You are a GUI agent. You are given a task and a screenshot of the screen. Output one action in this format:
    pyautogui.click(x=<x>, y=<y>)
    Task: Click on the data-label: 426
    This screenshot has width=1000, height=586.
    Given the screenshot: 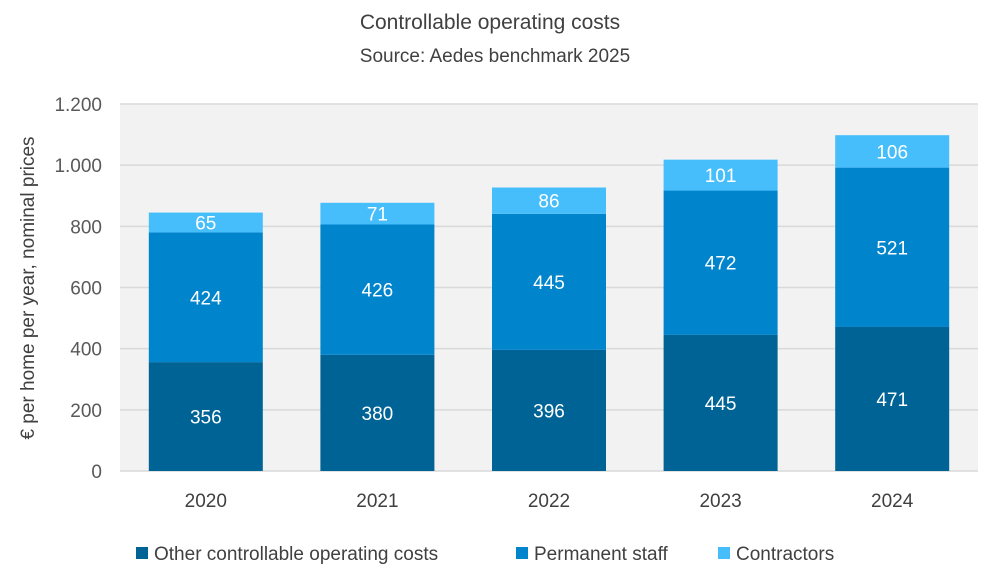 What is the action you would take?
    pyautogui.click(x=378, y=291)
    